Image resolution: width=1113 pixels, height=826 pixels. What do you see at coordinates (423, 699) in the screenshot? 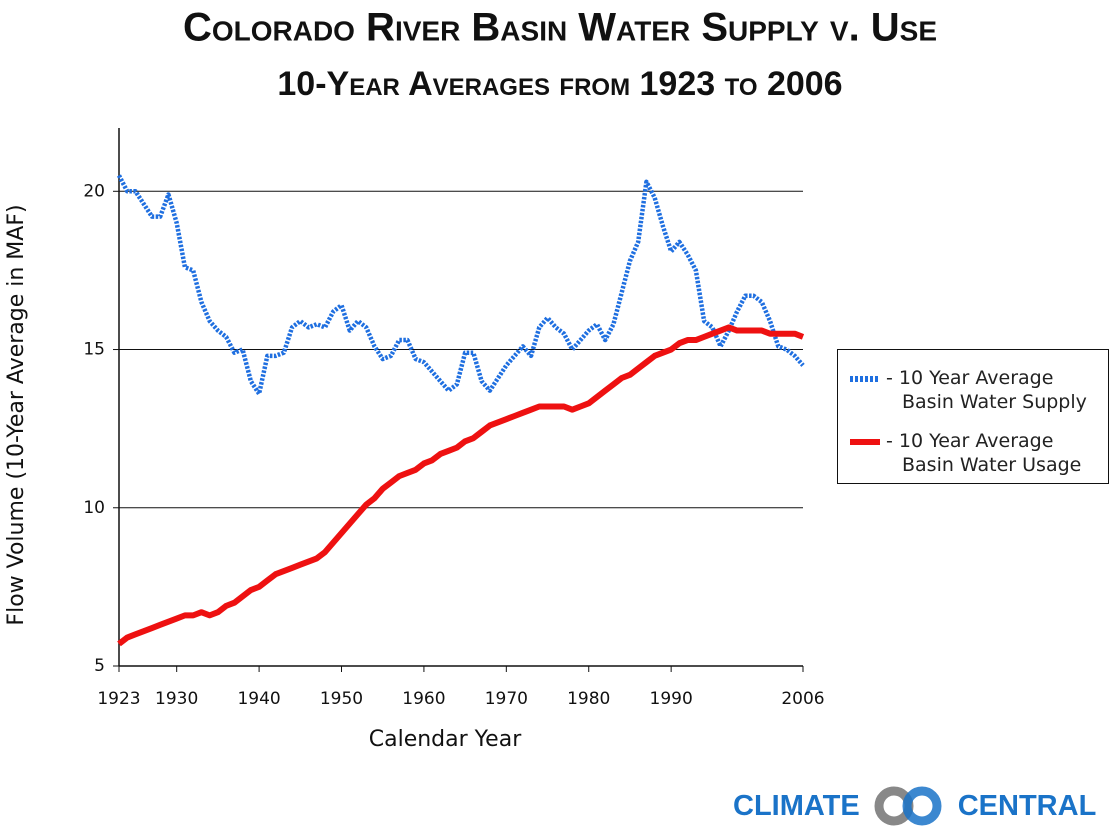
I see `x-tick-label: 1960` at bounding box center [423, 699].